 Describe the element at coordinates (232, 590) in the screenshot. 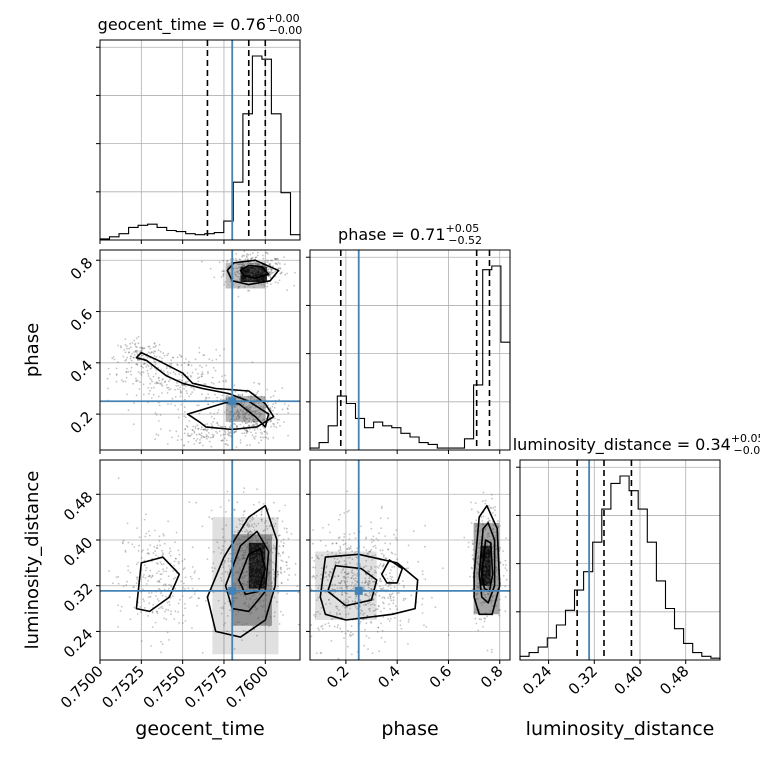

I see `truth-marker` at that location.